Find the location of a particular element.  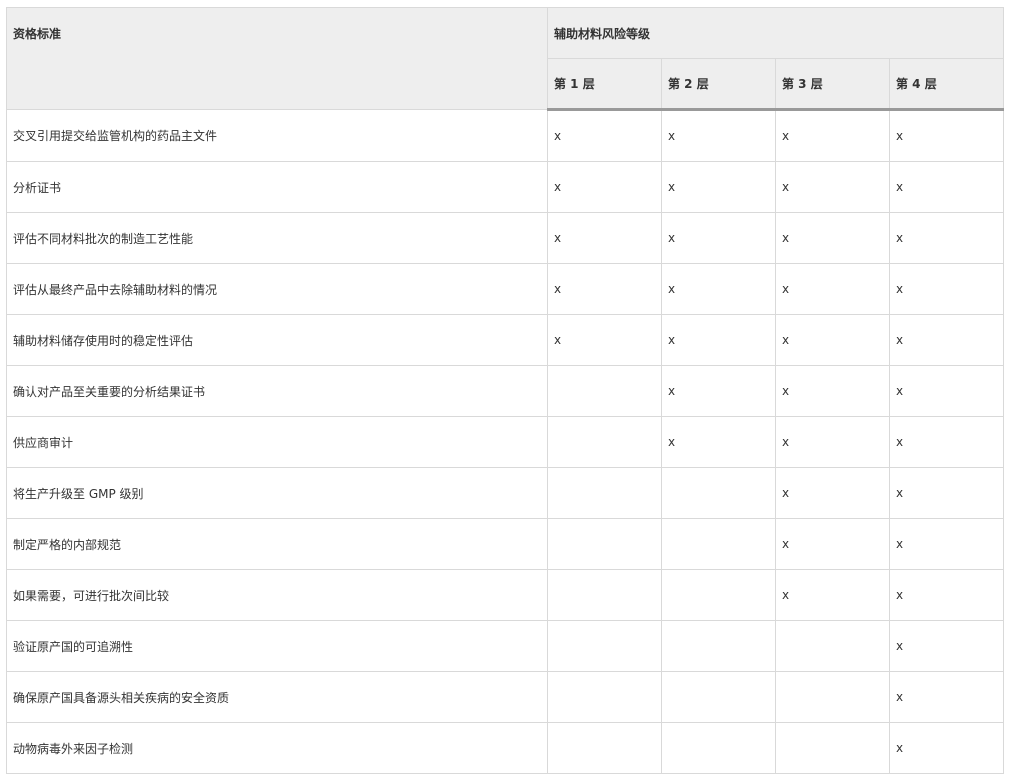

table-row: 将生产升级至 GMP 级别 x x is located at coordinates (505, 493).